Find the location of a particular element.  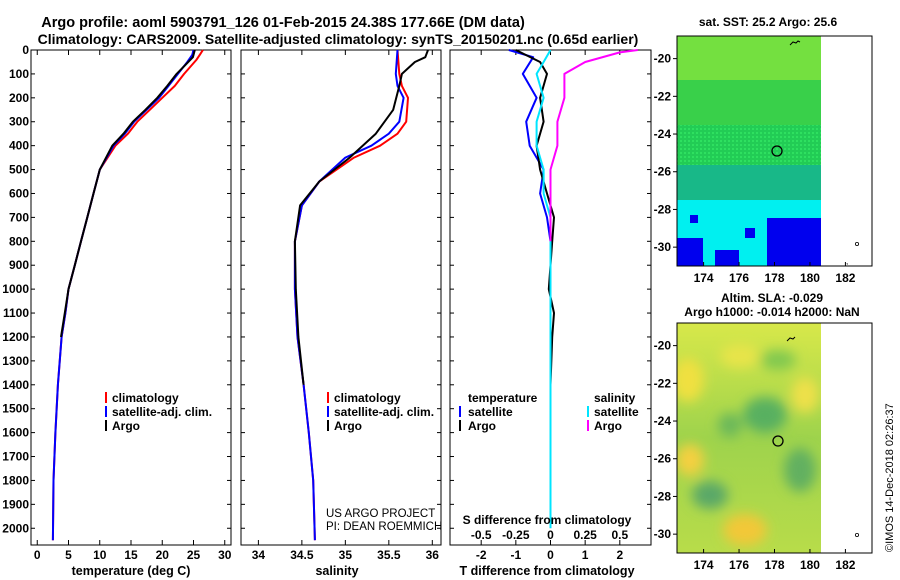

sla-coast-mark is located at coordinates (791, 339).